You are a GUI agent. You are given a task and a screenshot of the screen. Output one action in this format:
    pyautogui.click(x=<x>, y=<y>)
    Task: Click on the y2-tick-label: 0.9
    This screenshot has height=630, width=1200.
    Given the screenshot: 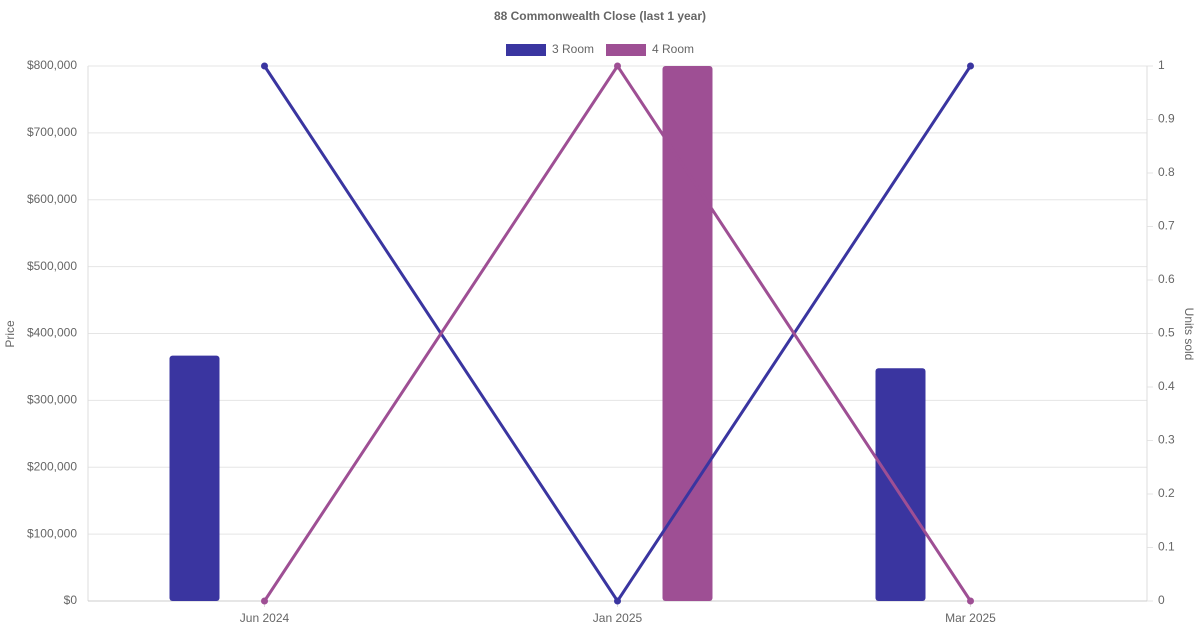 What is the action you would take?
    pyautogui.click(x=1166, y=119)
    